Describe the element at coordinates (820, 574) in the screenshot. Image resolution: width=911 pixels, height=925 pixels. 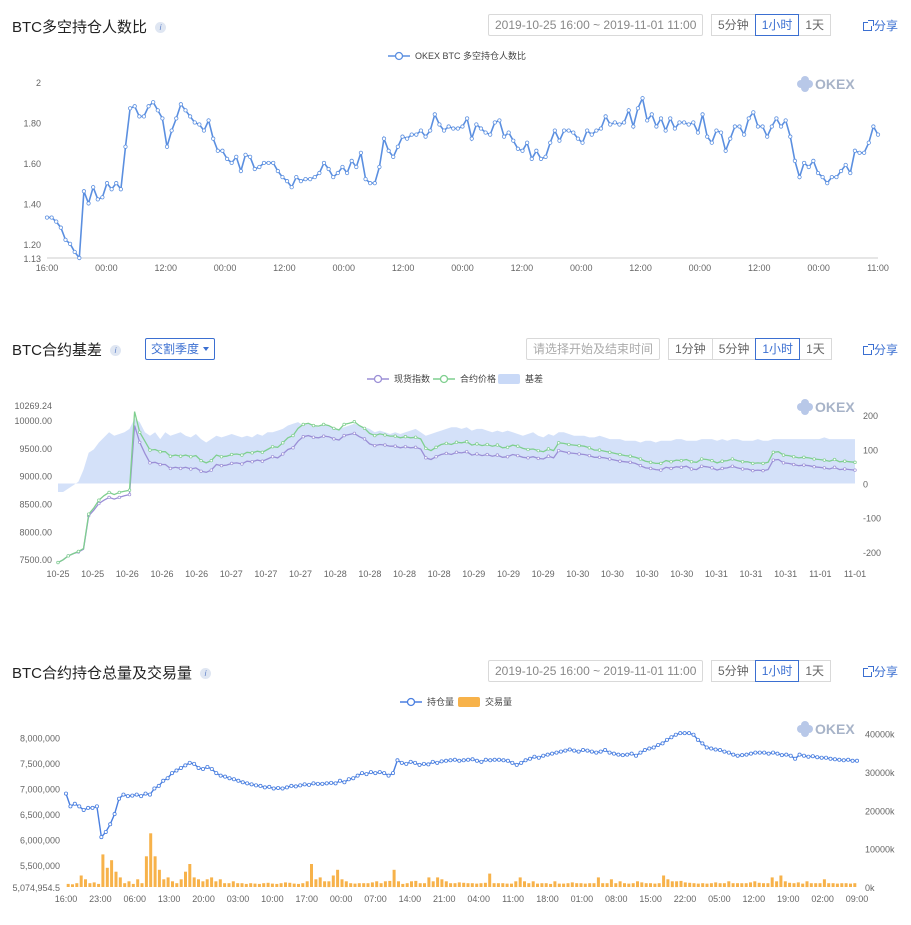
I see `x-tick-label: 11-01` at that location.